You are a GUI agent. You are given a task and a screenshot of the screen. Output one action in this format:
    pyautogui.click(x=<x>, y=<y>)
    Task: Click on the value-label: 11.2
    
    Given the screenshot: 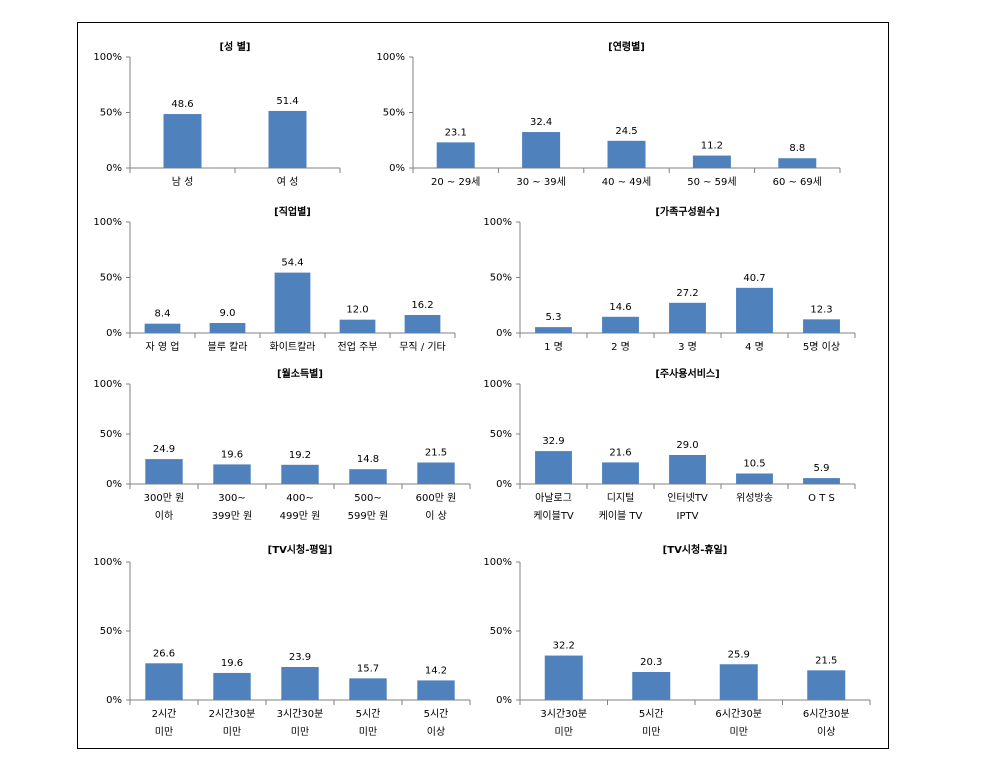 What is the action you would take?
    pyautogui.click(x=712, y=146)
    